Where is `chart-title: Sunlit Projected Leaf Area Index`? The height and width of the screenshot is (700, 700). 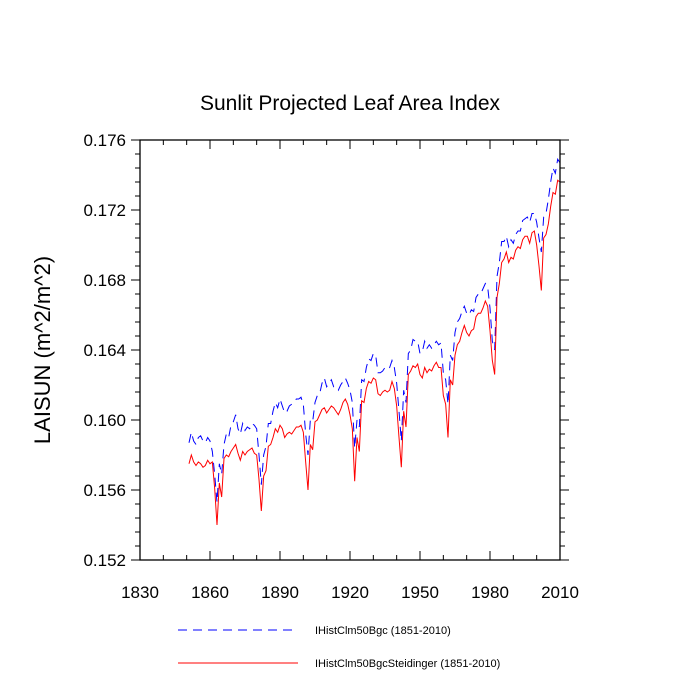
chart-title: Sunlit Projected Leaf Area Index is located at coordinates (350, 103).